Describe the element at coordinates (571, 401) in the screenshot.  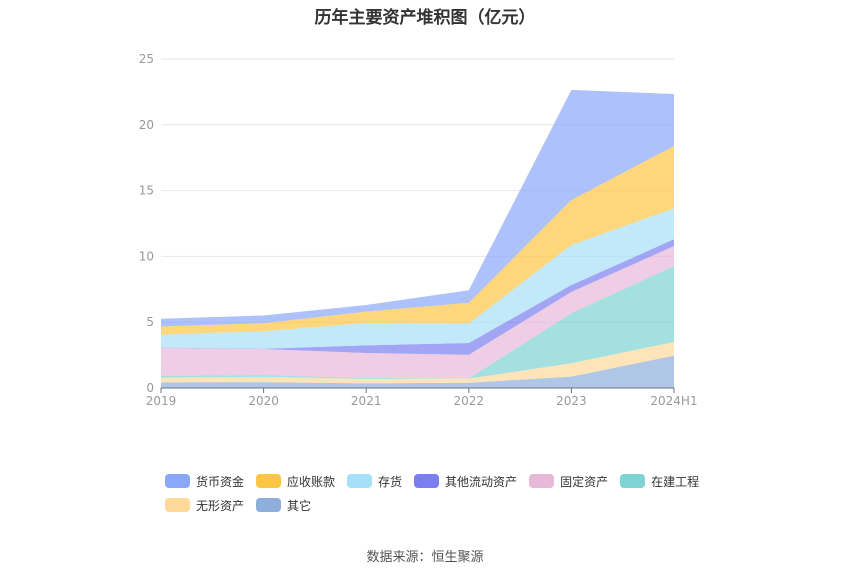
I see `x-tick-label: 2023` at that location.